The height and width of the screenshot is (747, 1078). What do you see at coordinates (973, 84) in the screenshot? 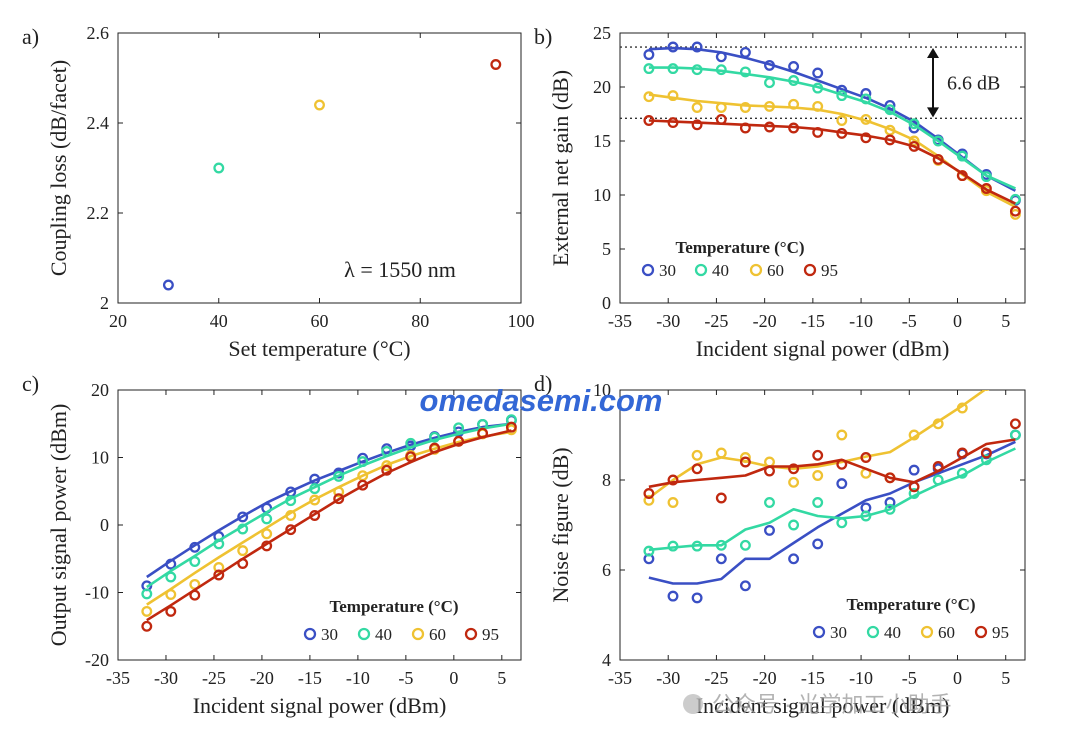
I see `delta-label: 6.6 dB` at bounding box center [973, 84].